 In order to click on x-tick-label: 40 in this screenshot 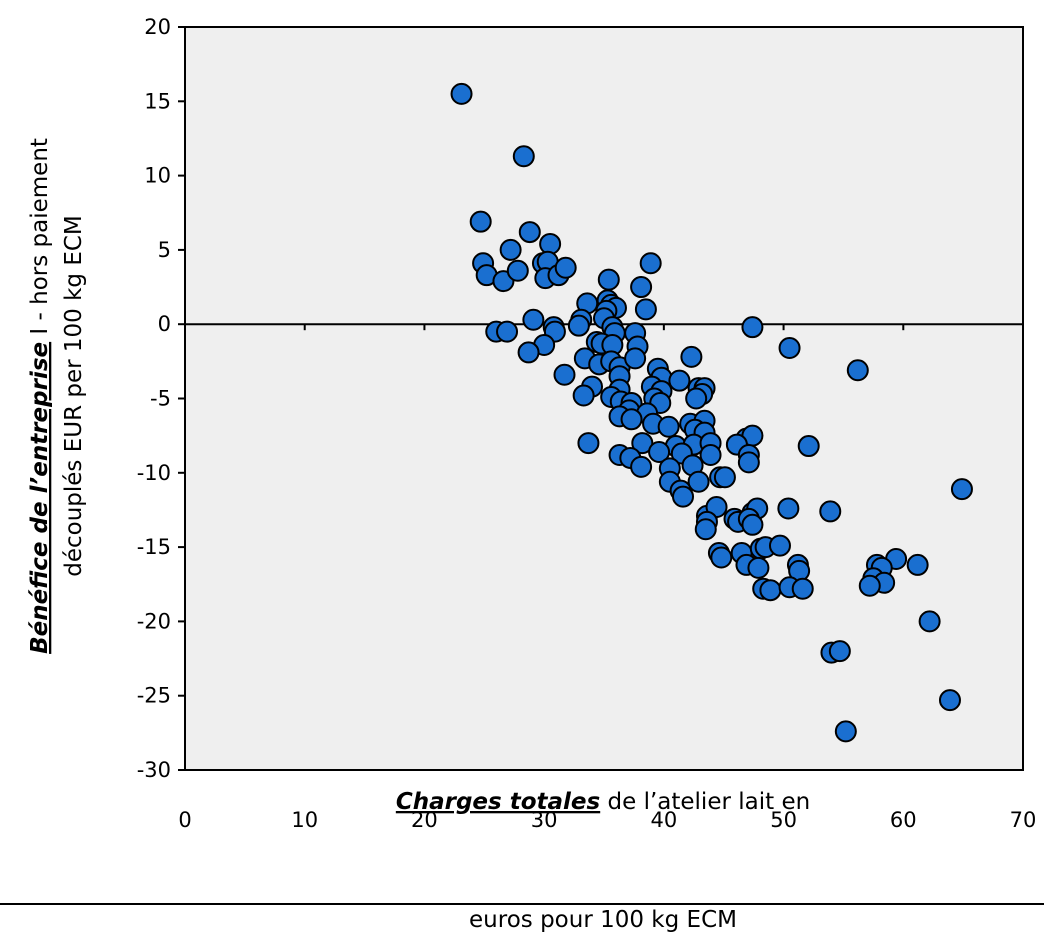, I will do `click(663, 820)`.